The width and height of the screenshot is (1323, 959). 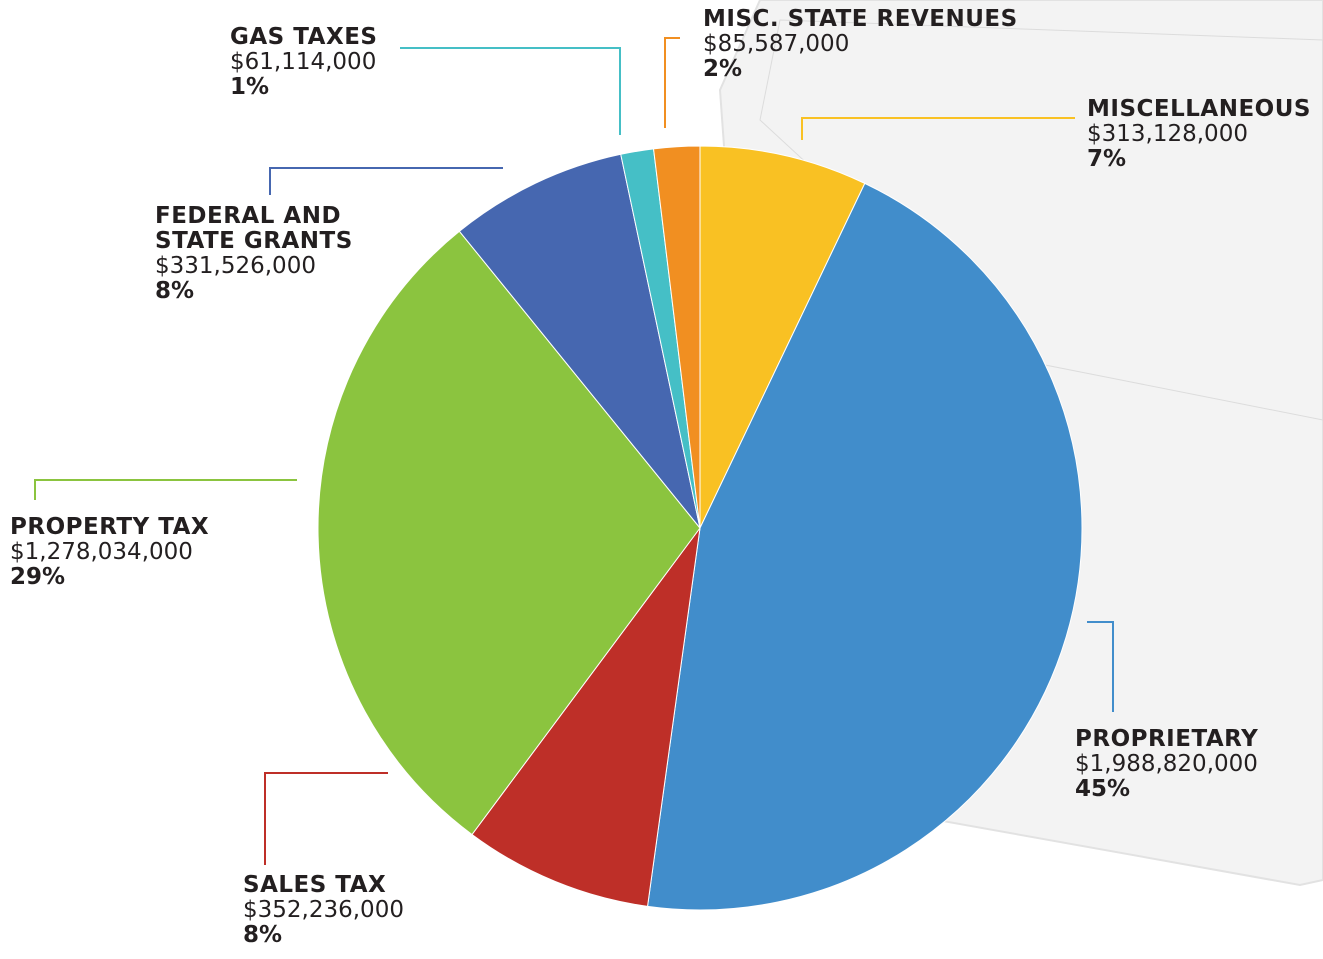 I want to click on percent-label: 2%, so click(x=723, y=69).